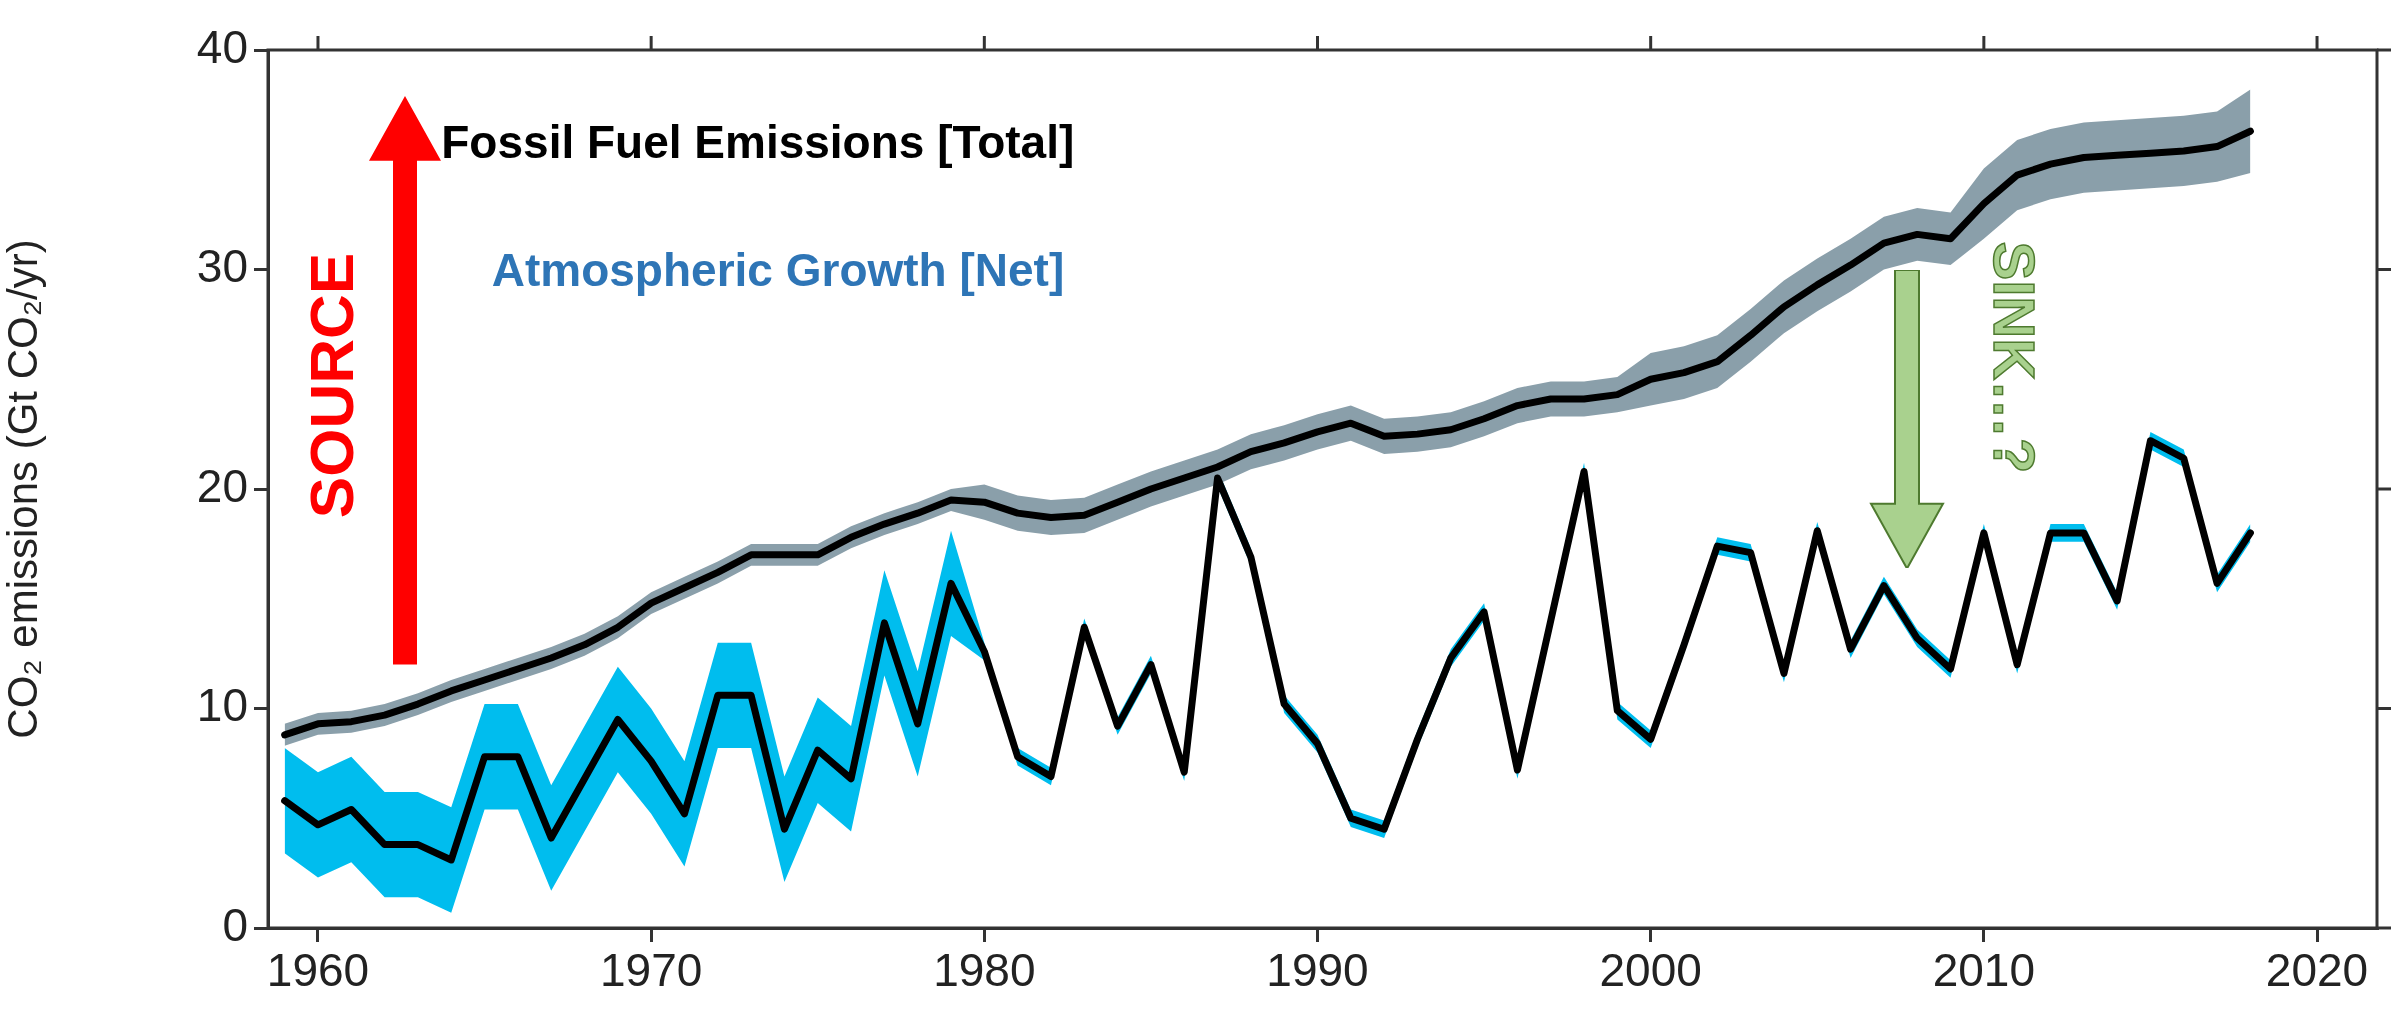 This screenshot has height=1026, width=2407. I want to click on y-tick-label: 10, so click(222, 705).